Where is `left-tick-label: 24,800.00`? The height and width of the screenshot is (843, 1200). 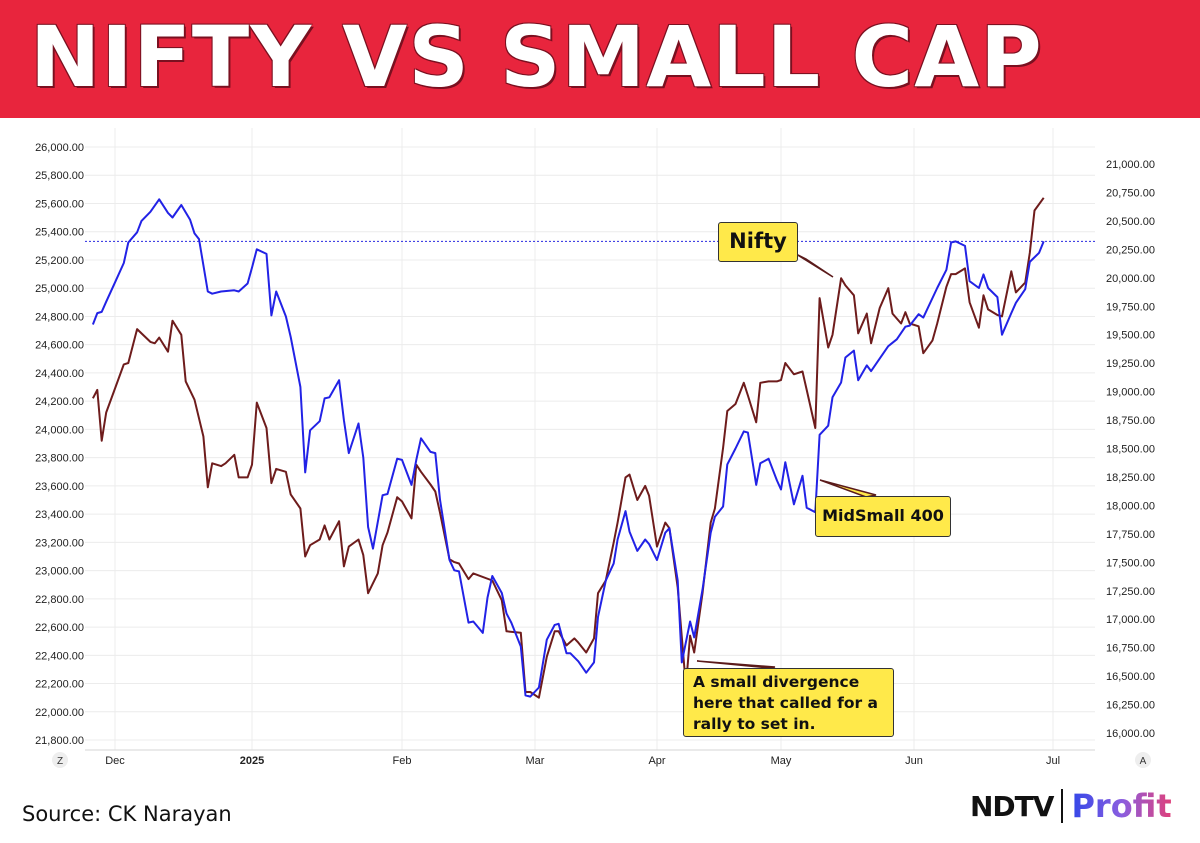
left-tick-label: 24,800.00 is located at coordinates (59, 317).